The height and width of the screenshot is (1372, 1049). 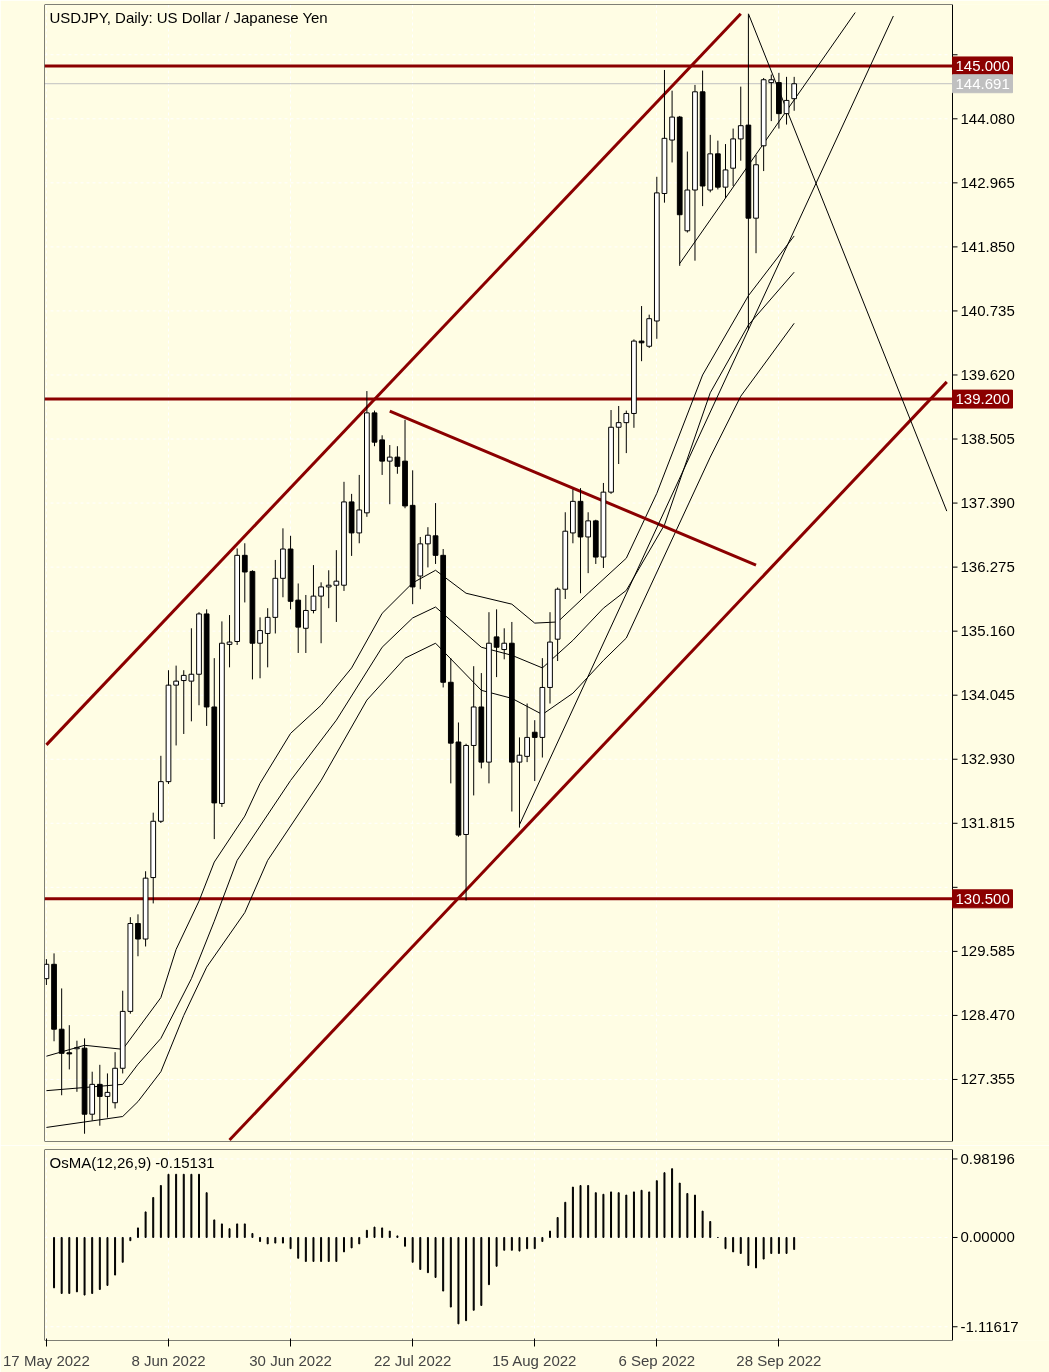 I want to click on category-label: 28 Sep 2022, so click(x=779, y=1360).